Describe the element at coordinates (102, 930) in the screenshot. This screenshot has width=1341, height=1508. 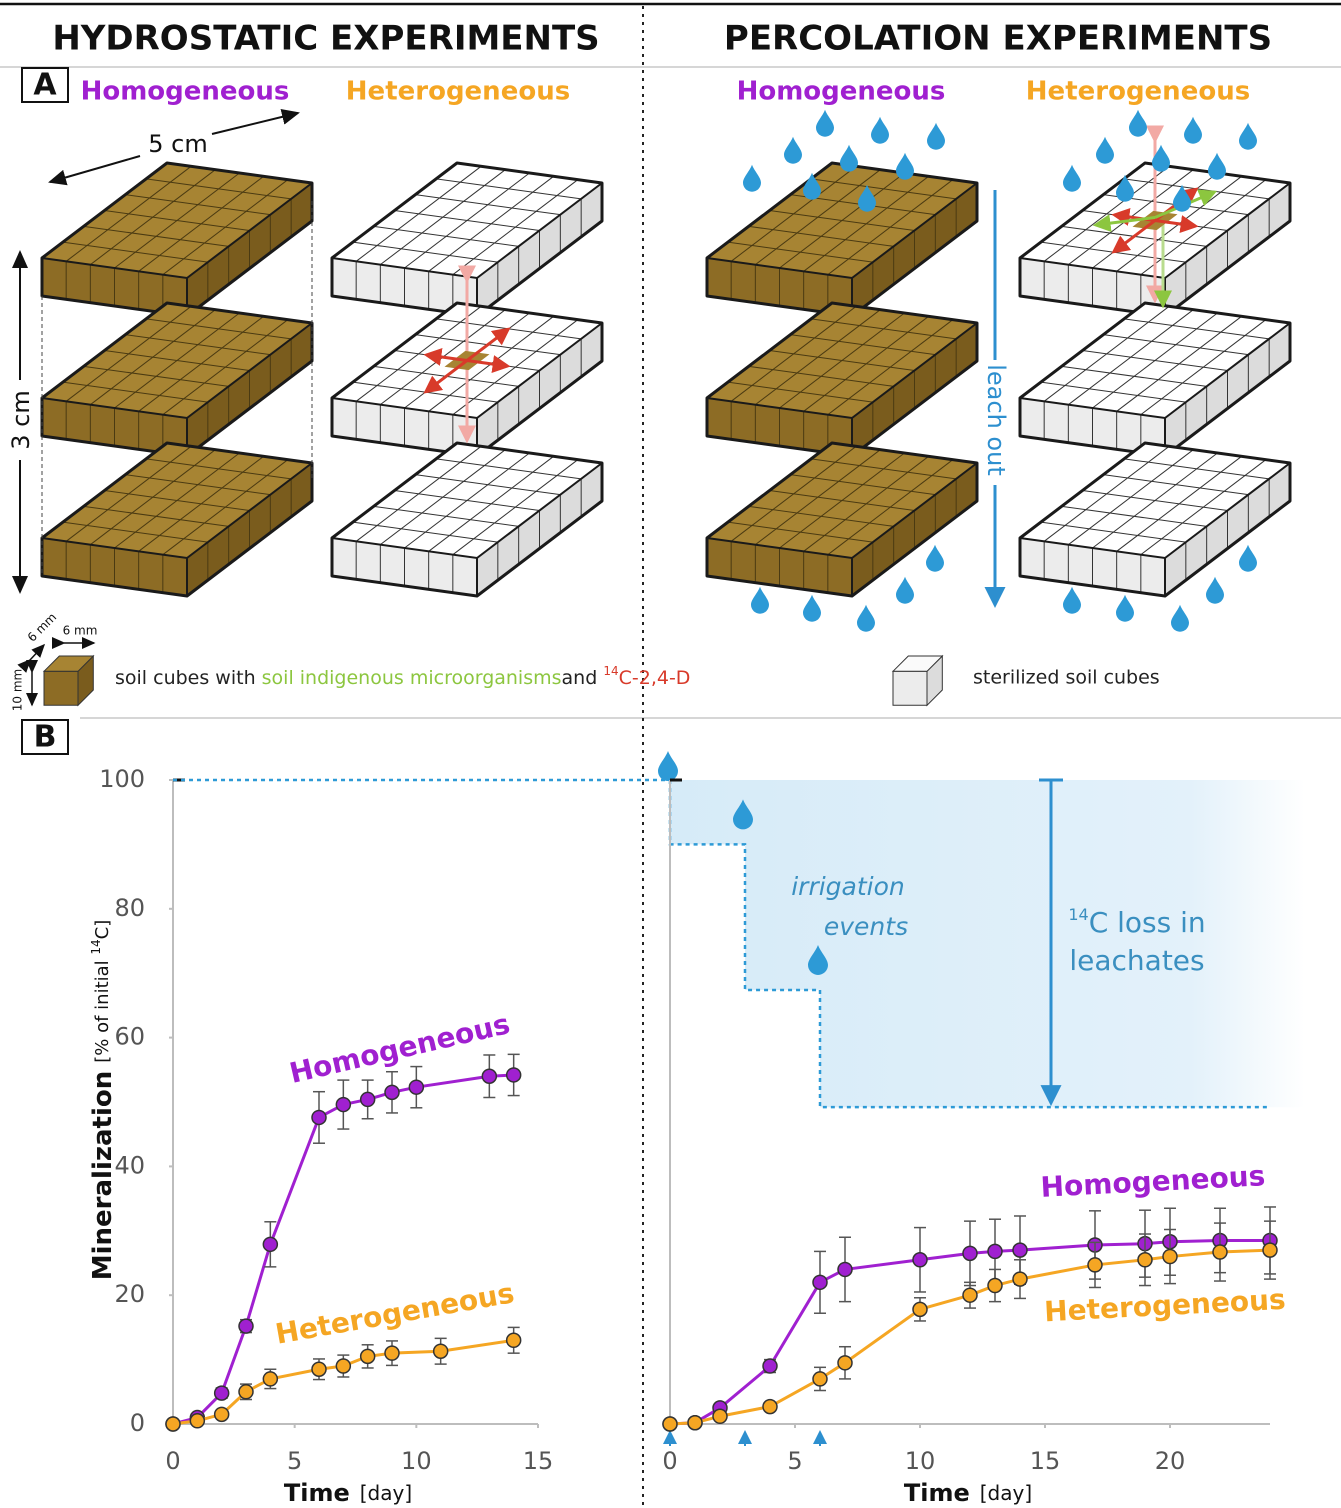
I see `y-axis-unit: C]` at that location.